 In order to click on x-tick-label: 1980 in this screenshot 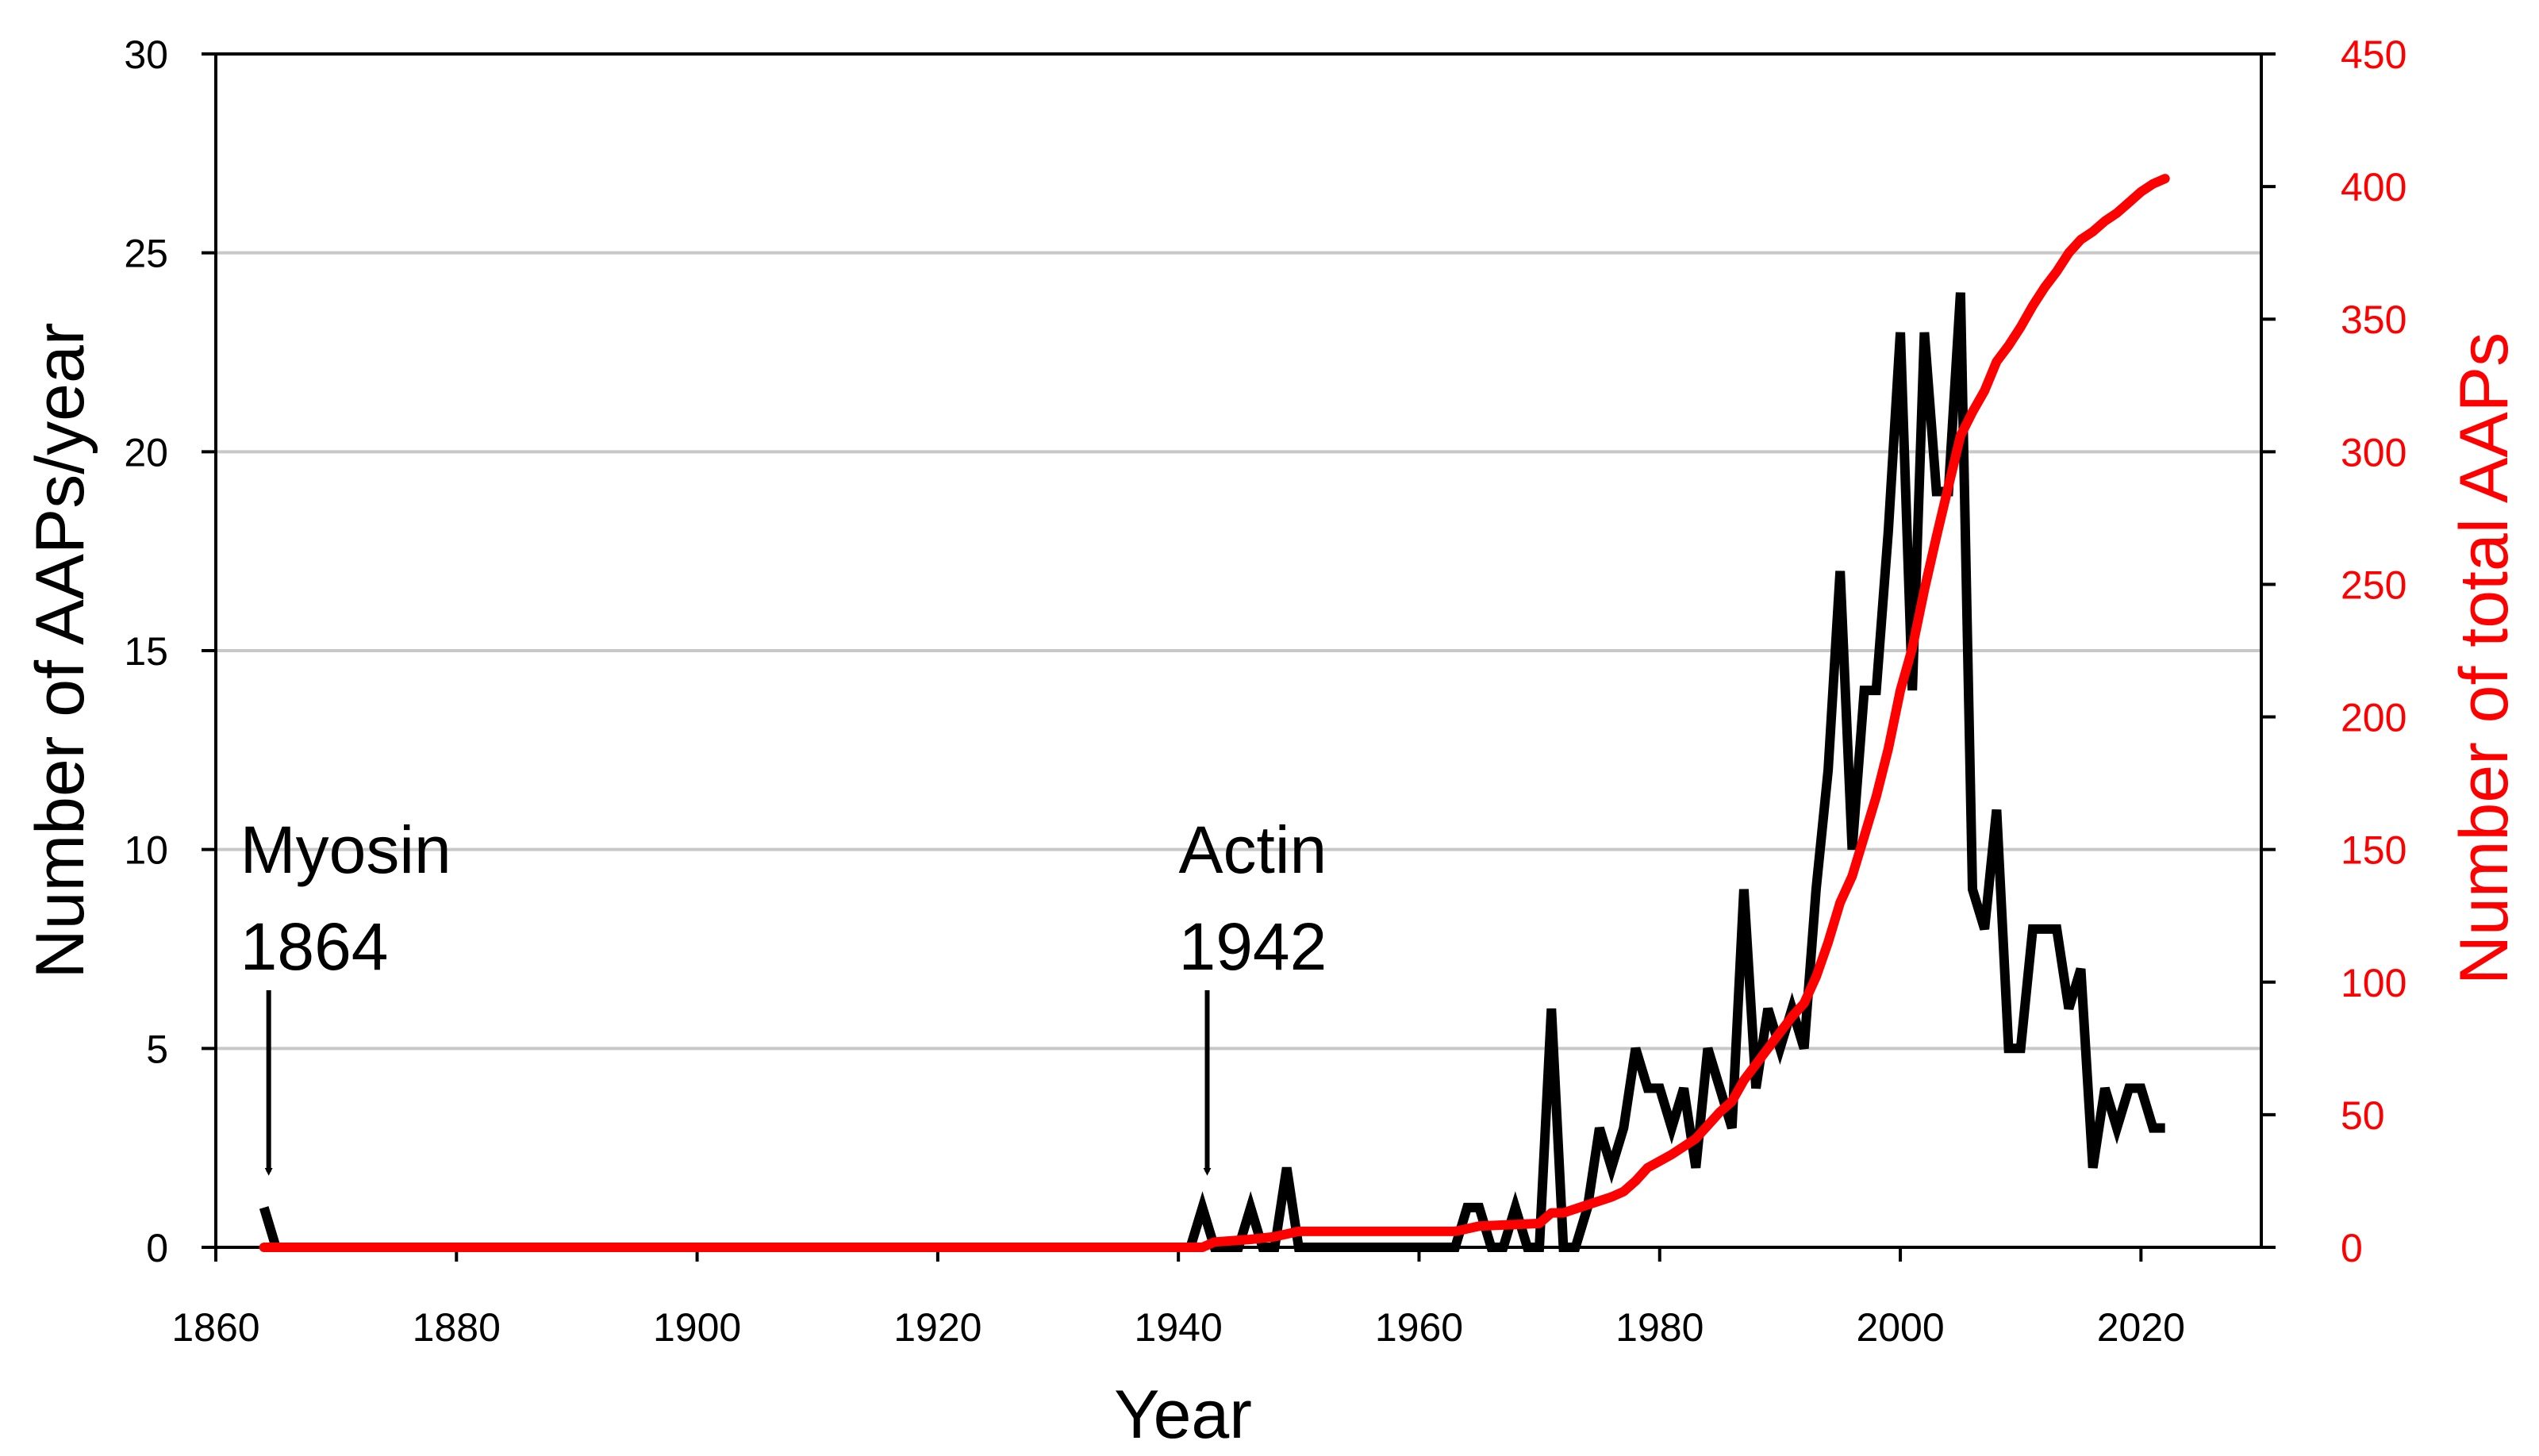, I will do `click(1660, 1327)`.